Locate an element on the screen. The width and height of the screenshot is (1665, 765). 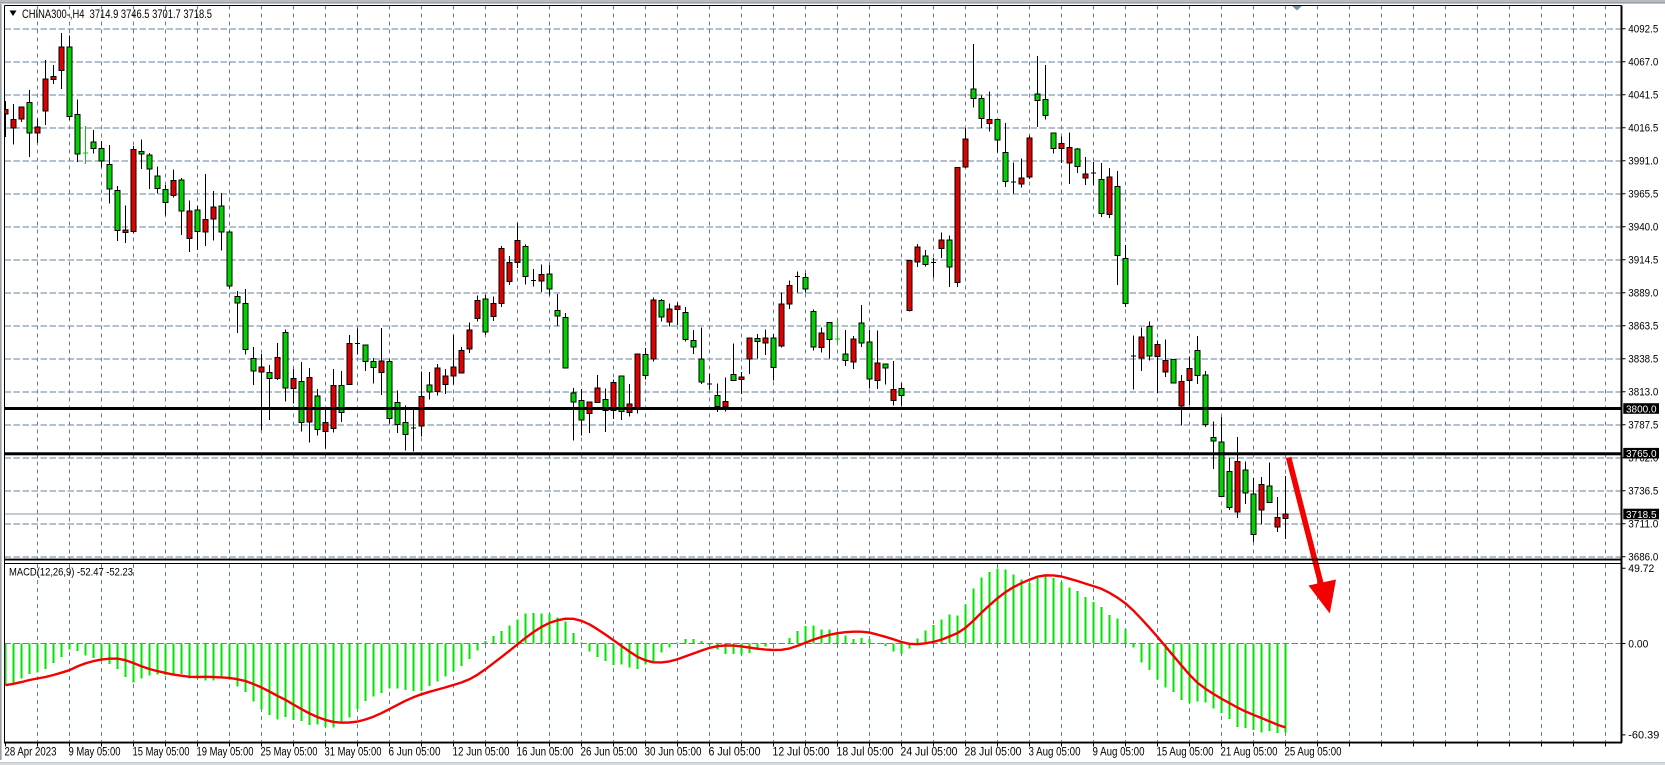
svg-text: 3765.0 is located at coordinates (1641, 454).